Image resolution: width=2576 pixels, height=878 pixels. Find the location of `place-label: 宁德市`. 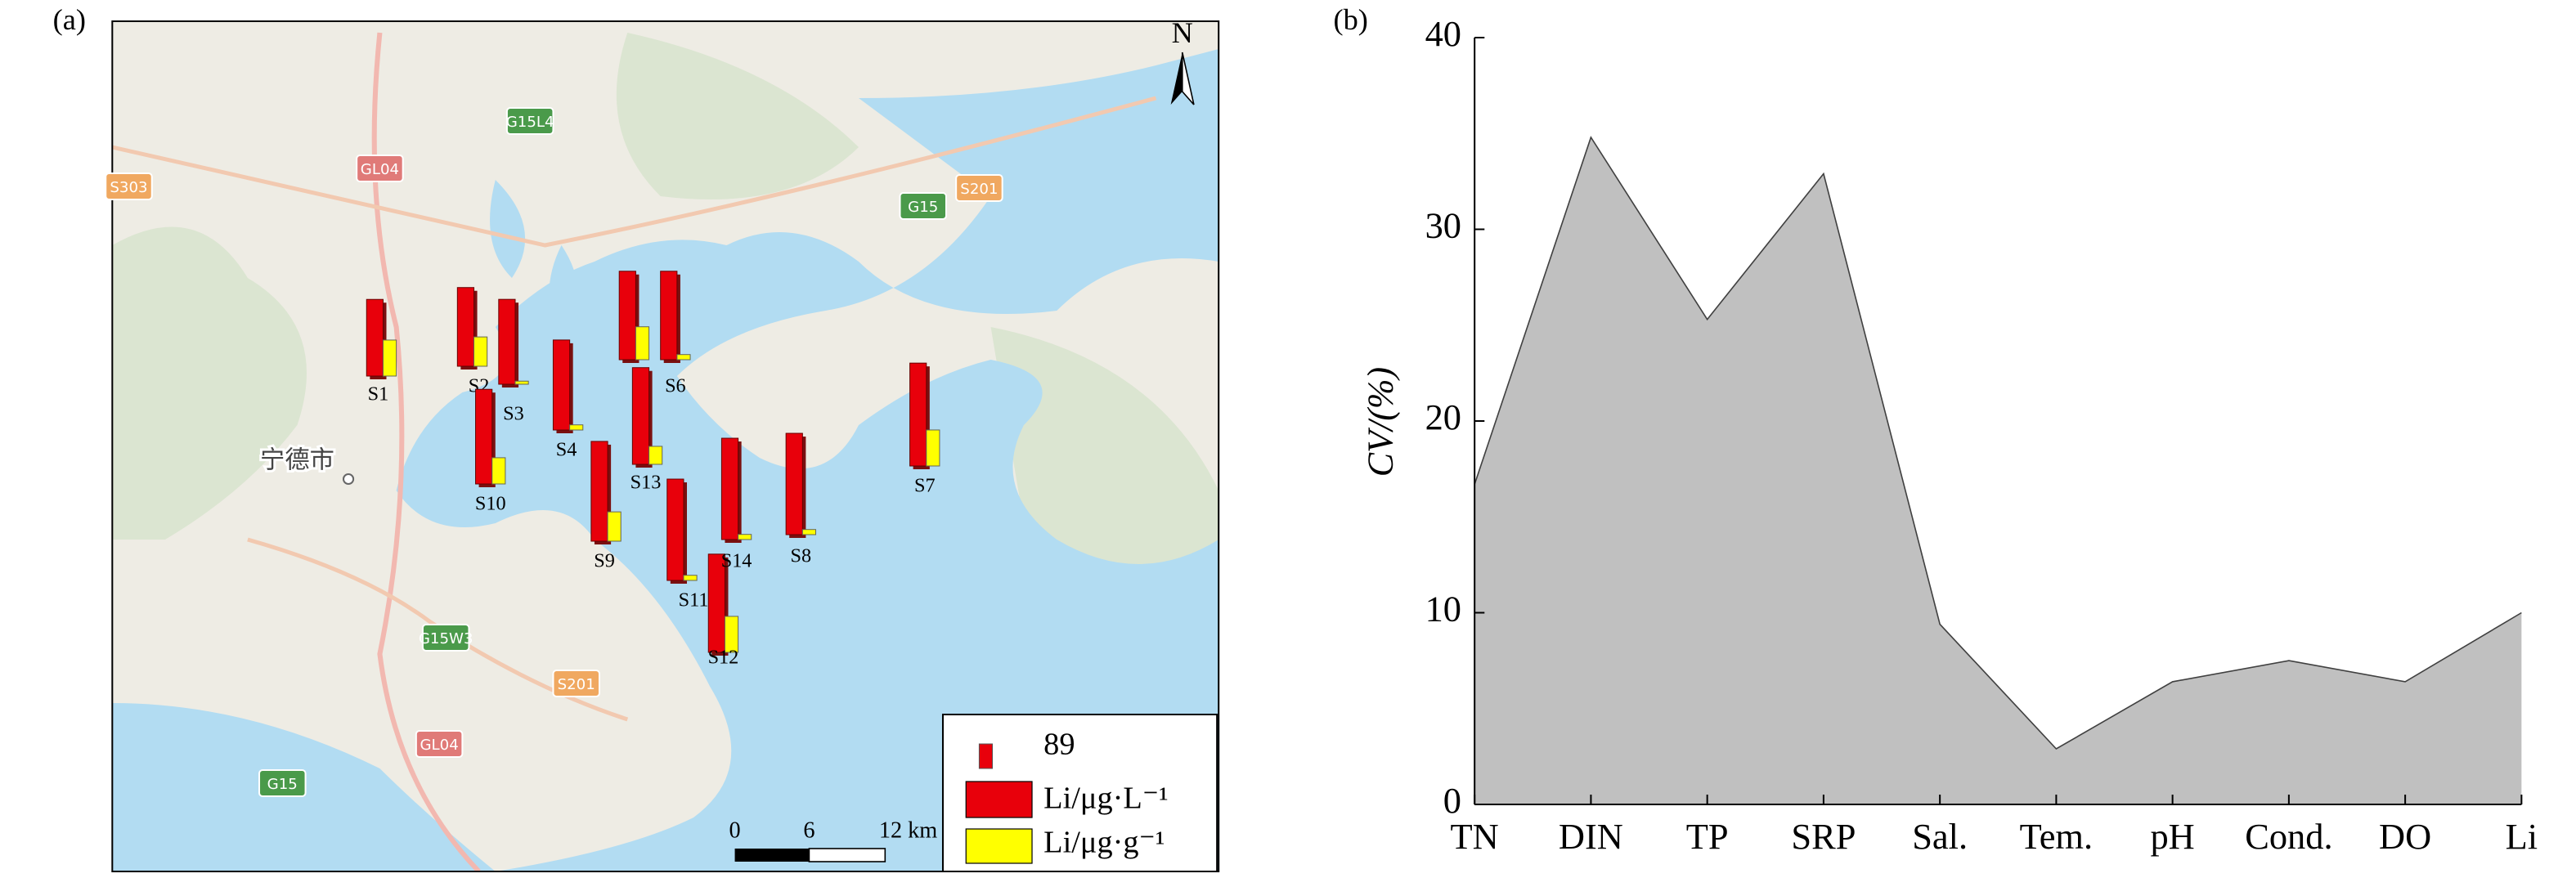

place-label: 宁德市 is located at coordinates (297, 460).